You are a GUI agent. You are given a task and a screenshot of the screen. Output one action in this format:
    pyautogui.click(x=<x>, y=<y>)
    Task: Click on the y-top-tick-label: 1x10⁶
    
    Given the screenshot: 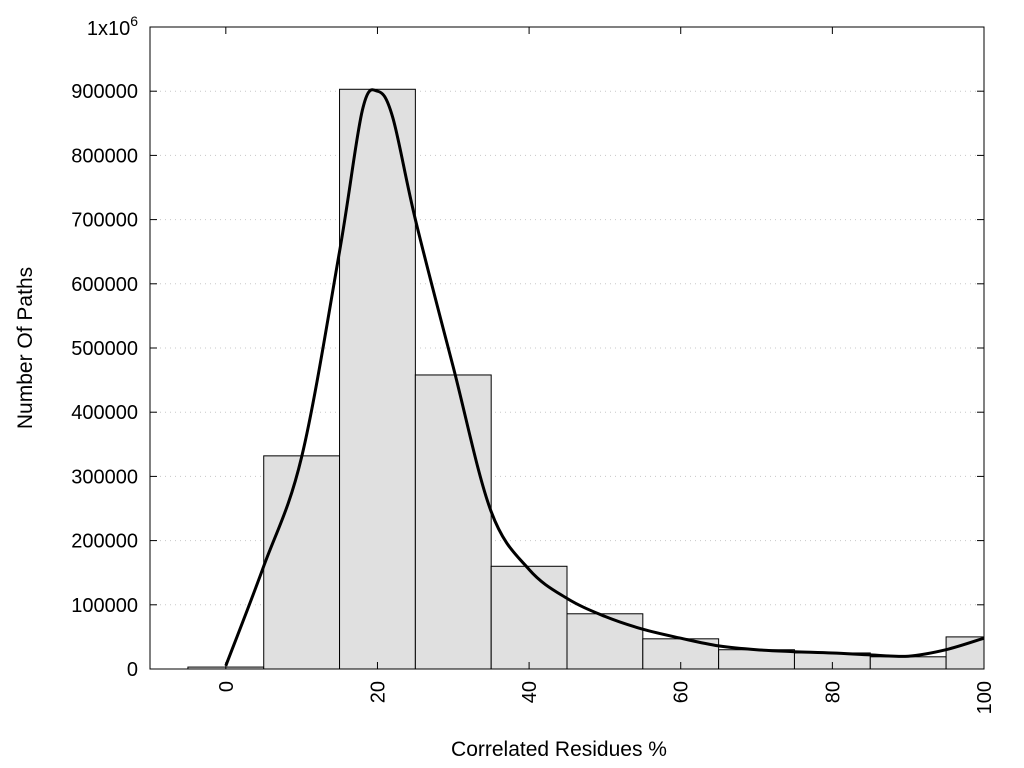 What is the action you would take?
    pyautogui.click(x=112, y=26)
    